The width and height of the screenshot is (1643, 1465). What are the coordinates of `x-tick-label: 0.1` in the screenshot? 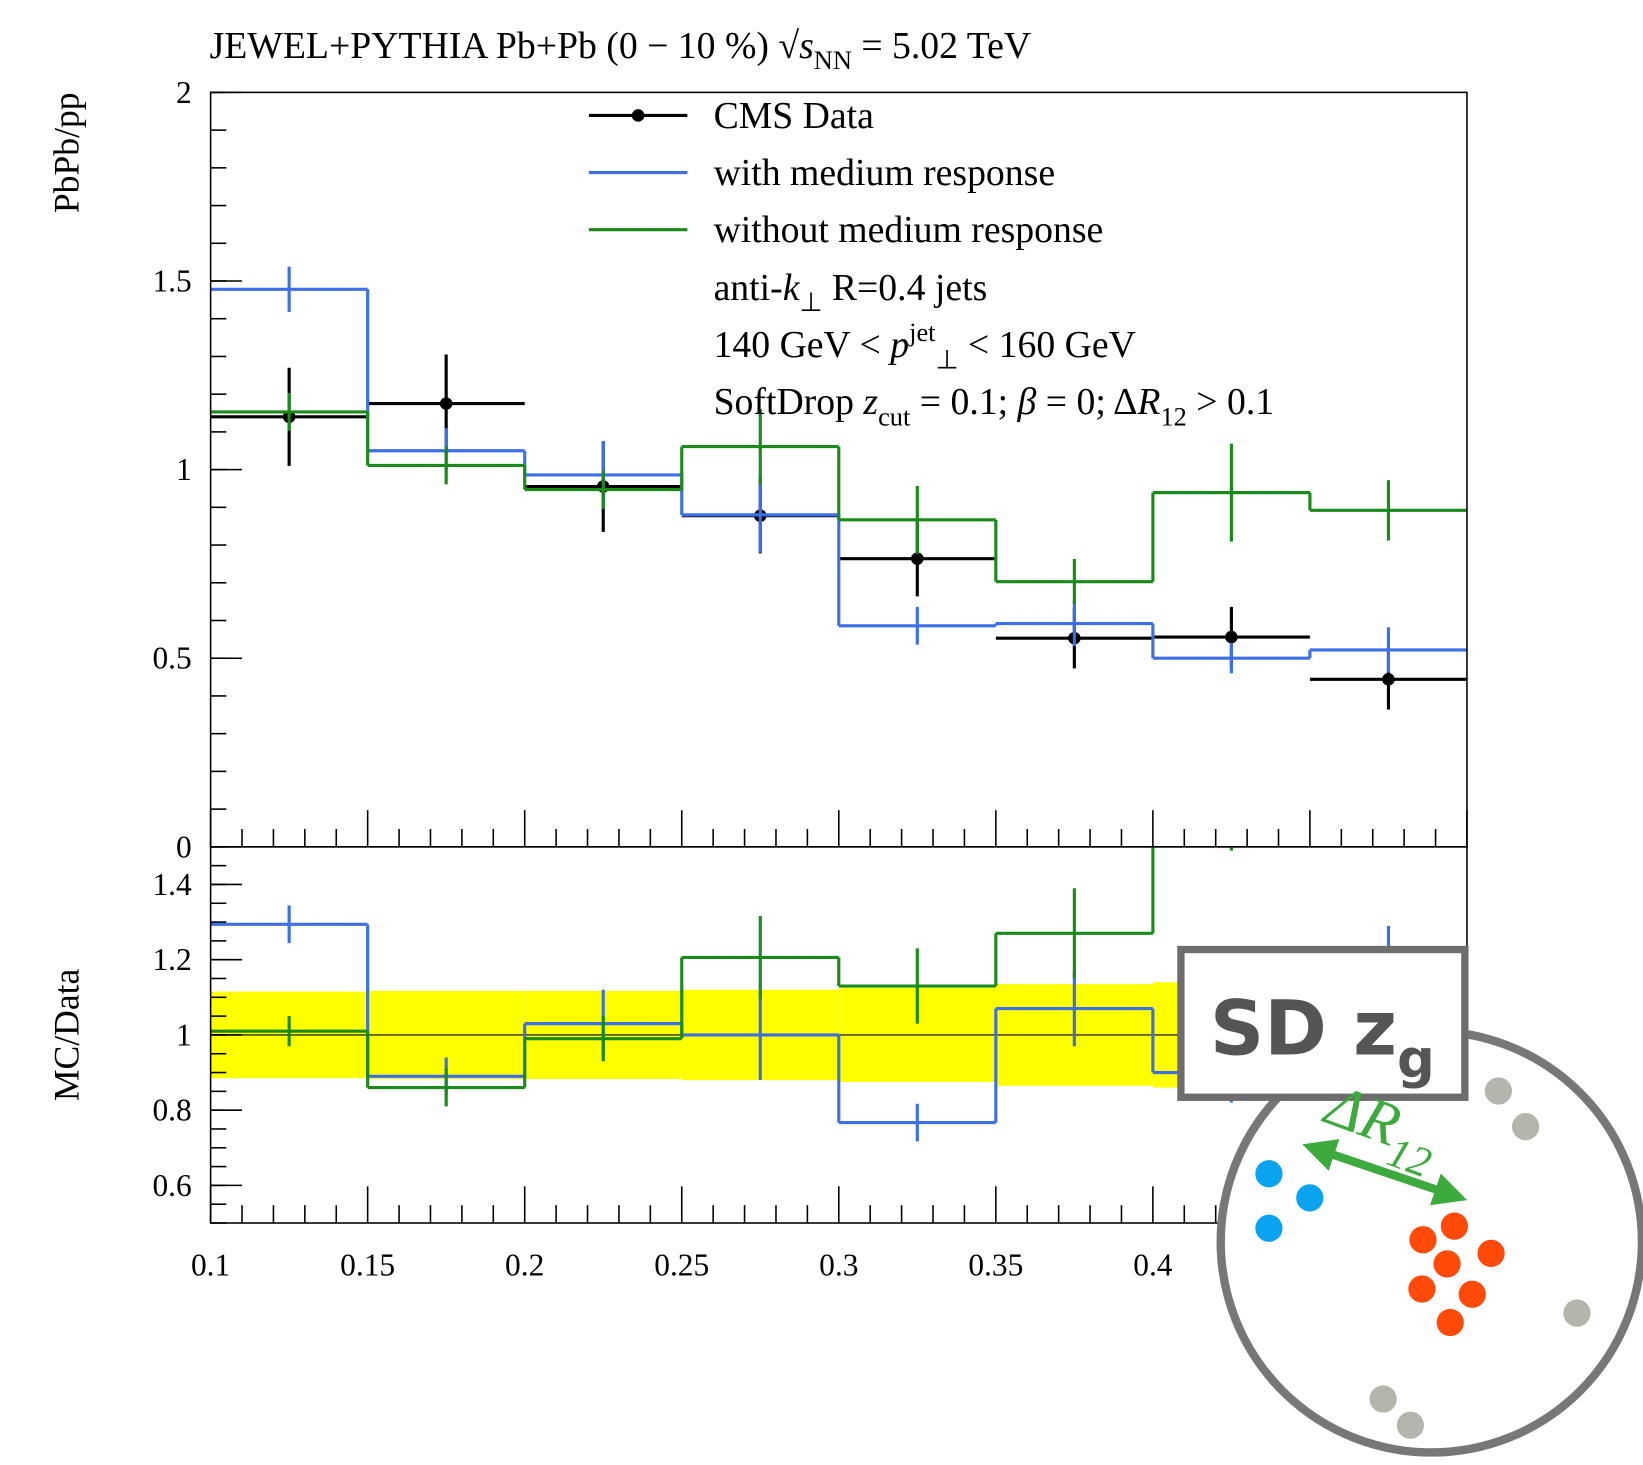 It's located at (210, 1264).